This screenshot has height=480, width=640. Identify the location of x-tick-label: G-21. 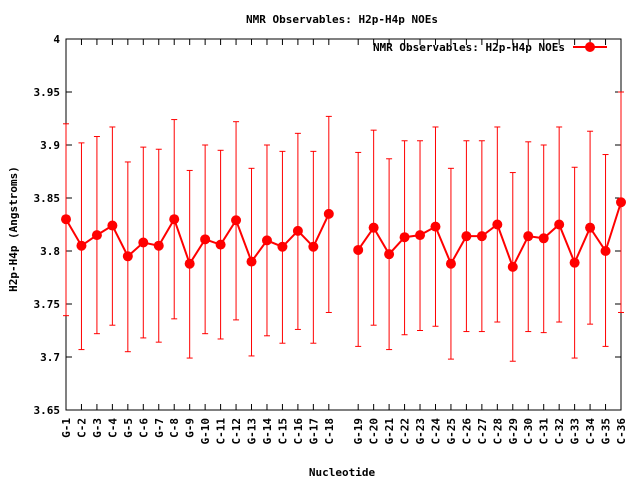
(389, 431).